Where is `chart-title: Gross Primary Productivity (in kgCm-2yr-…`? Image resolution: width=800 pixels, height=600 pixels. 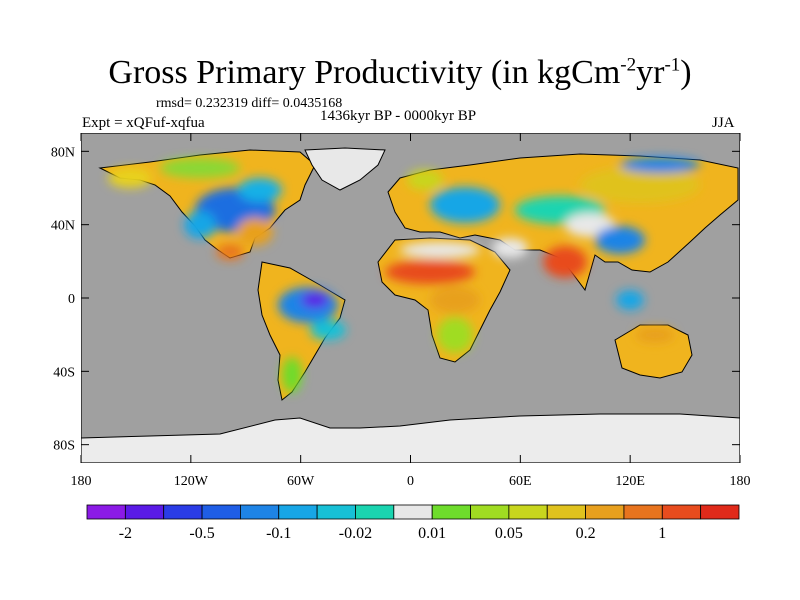 chart-title: Gross Primary Productivity (in kgCm-2yr-… is located at coordinates (400, 72).